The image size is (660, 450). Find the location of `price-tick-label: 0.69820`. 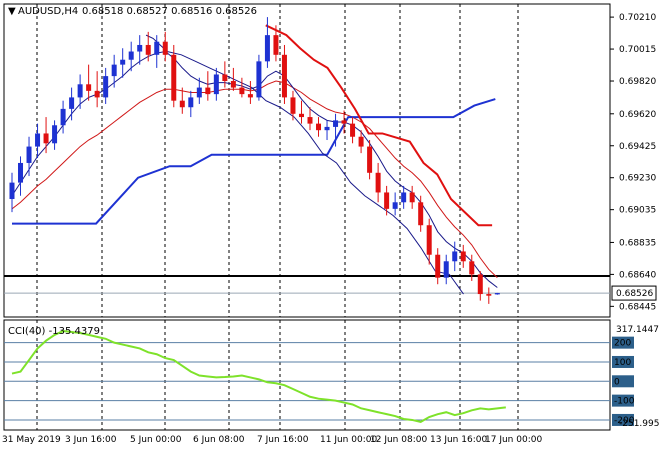

price-tick-label: 0.69820 is located at coordinates (637, 82).